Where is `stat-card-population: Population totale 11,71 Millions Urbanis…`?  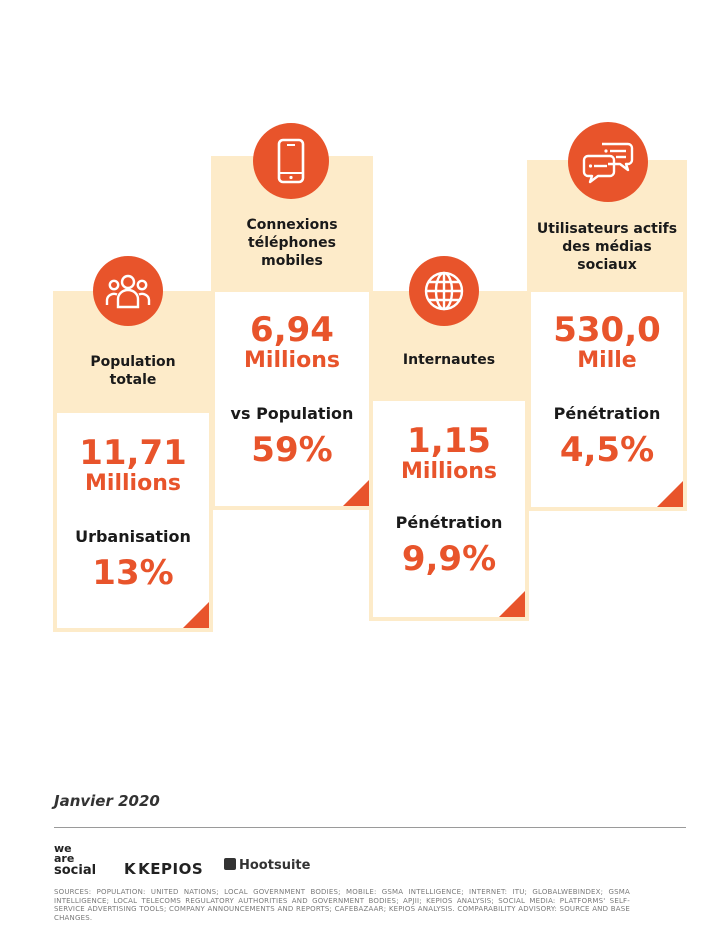
stat-card-population: Population totale 11,71 Millions Urbanis… is located at coordinates (133, 461).